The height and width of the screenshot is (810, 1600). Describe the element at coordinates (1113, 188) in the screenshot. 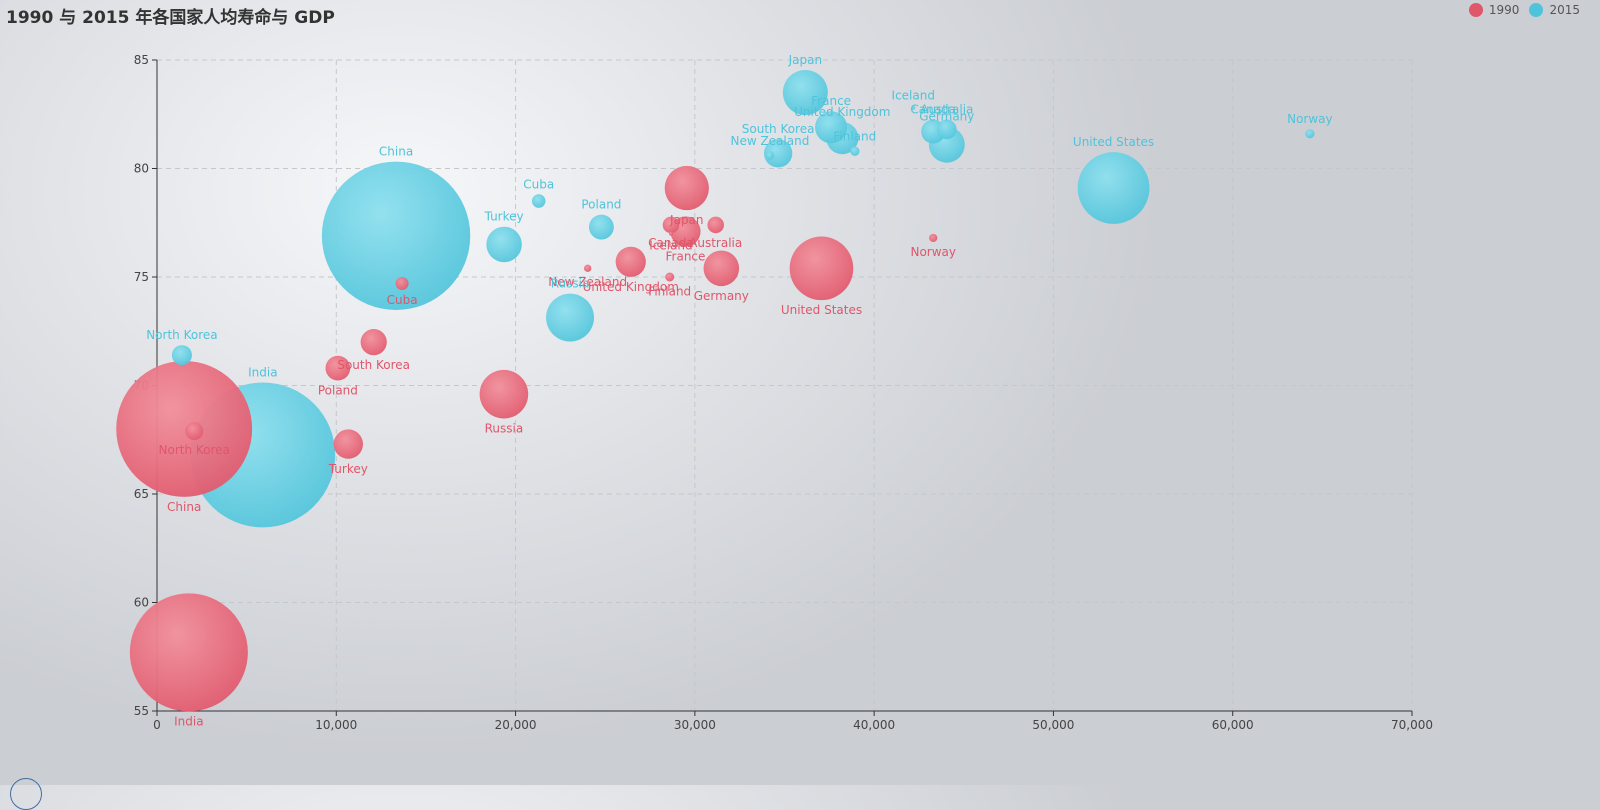

I see `bubble-2015-united-states` at that location.